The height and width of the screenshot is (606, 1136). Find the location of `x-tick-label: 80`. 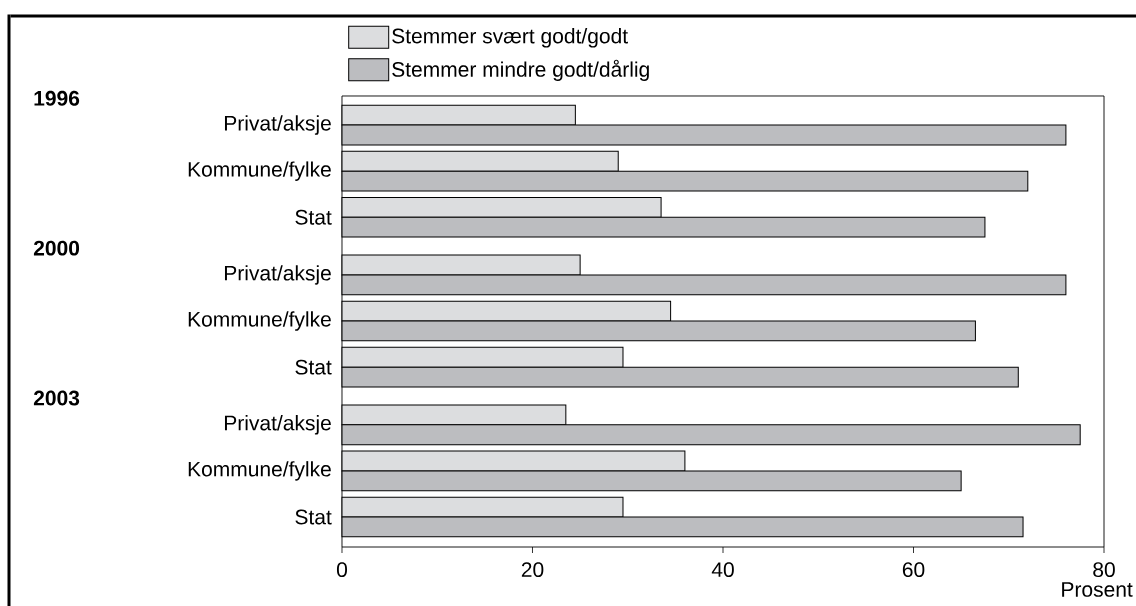

x-tick-label: 80 is located at coordinates (1104, 570).